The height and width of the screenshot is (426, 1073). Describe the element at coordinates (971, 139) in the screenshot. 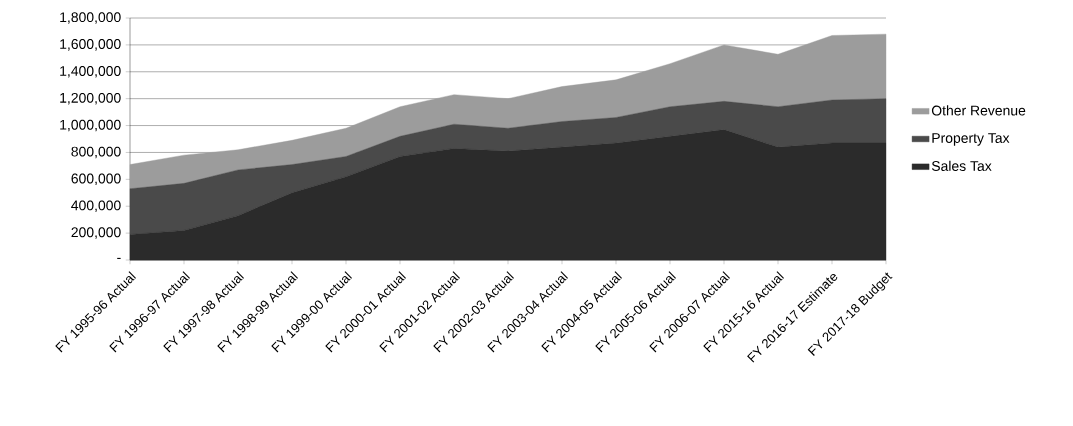

I see `legend-label: Property Tax` at that location.